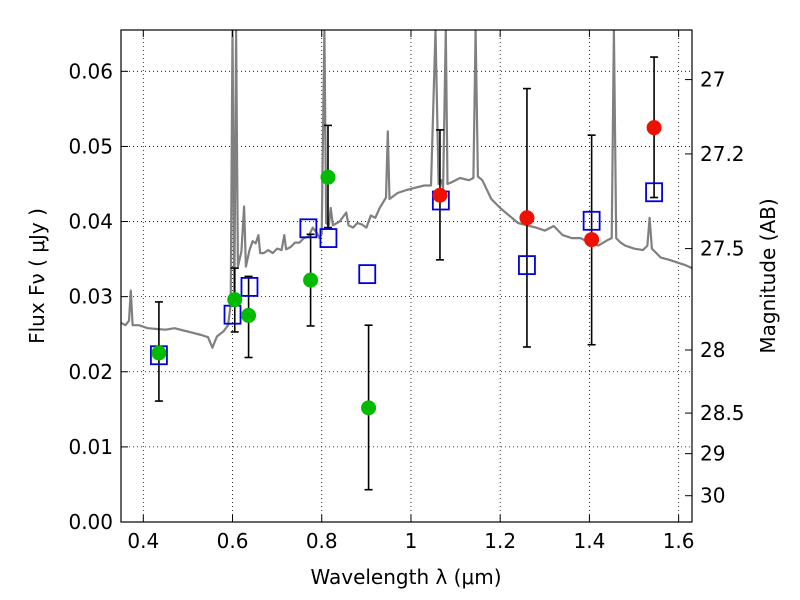  Describe the element at coordinates (712, 454) in the screenshot. I see `right-tick-label: 29` at that location.